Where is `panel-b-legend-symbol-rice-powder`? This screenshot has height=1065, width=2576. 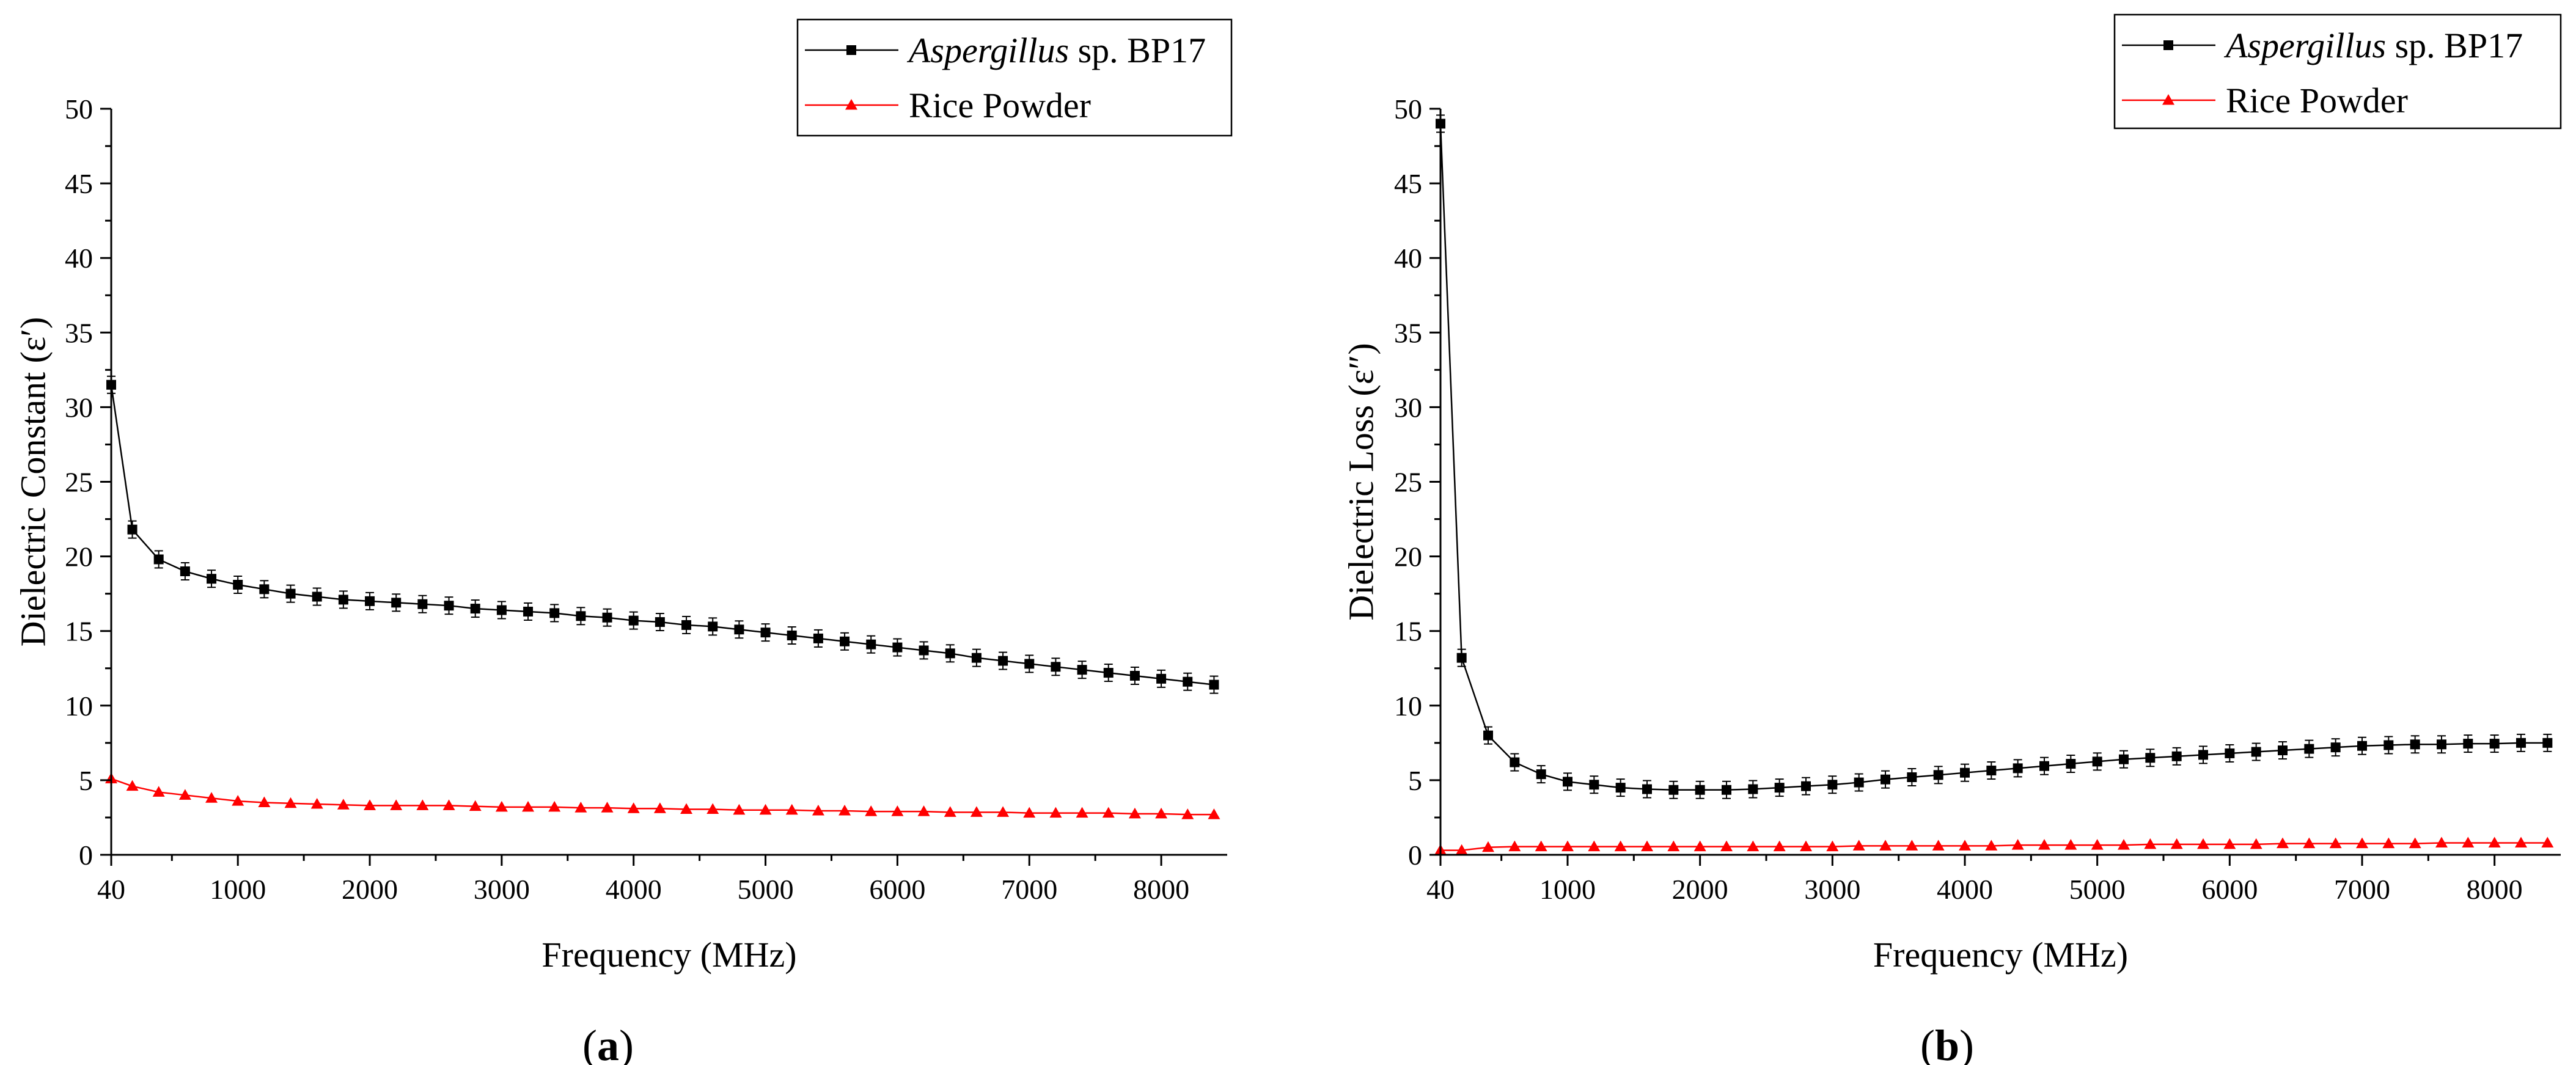
panel-b-legend-symbol-rice-powder is located at coordinates (2168, 99).